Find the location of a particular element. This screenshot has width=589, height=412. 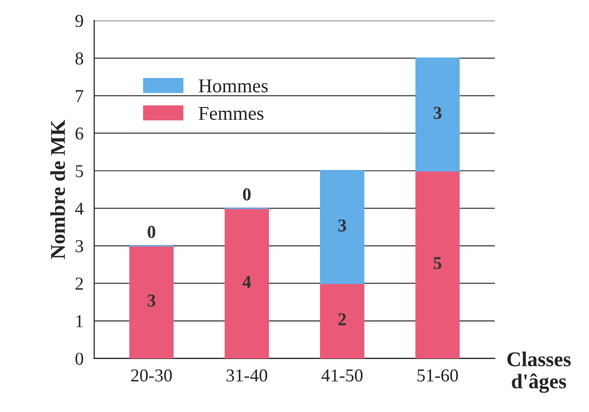

y-tick-label: 1 is located at coordinates (79, 321).